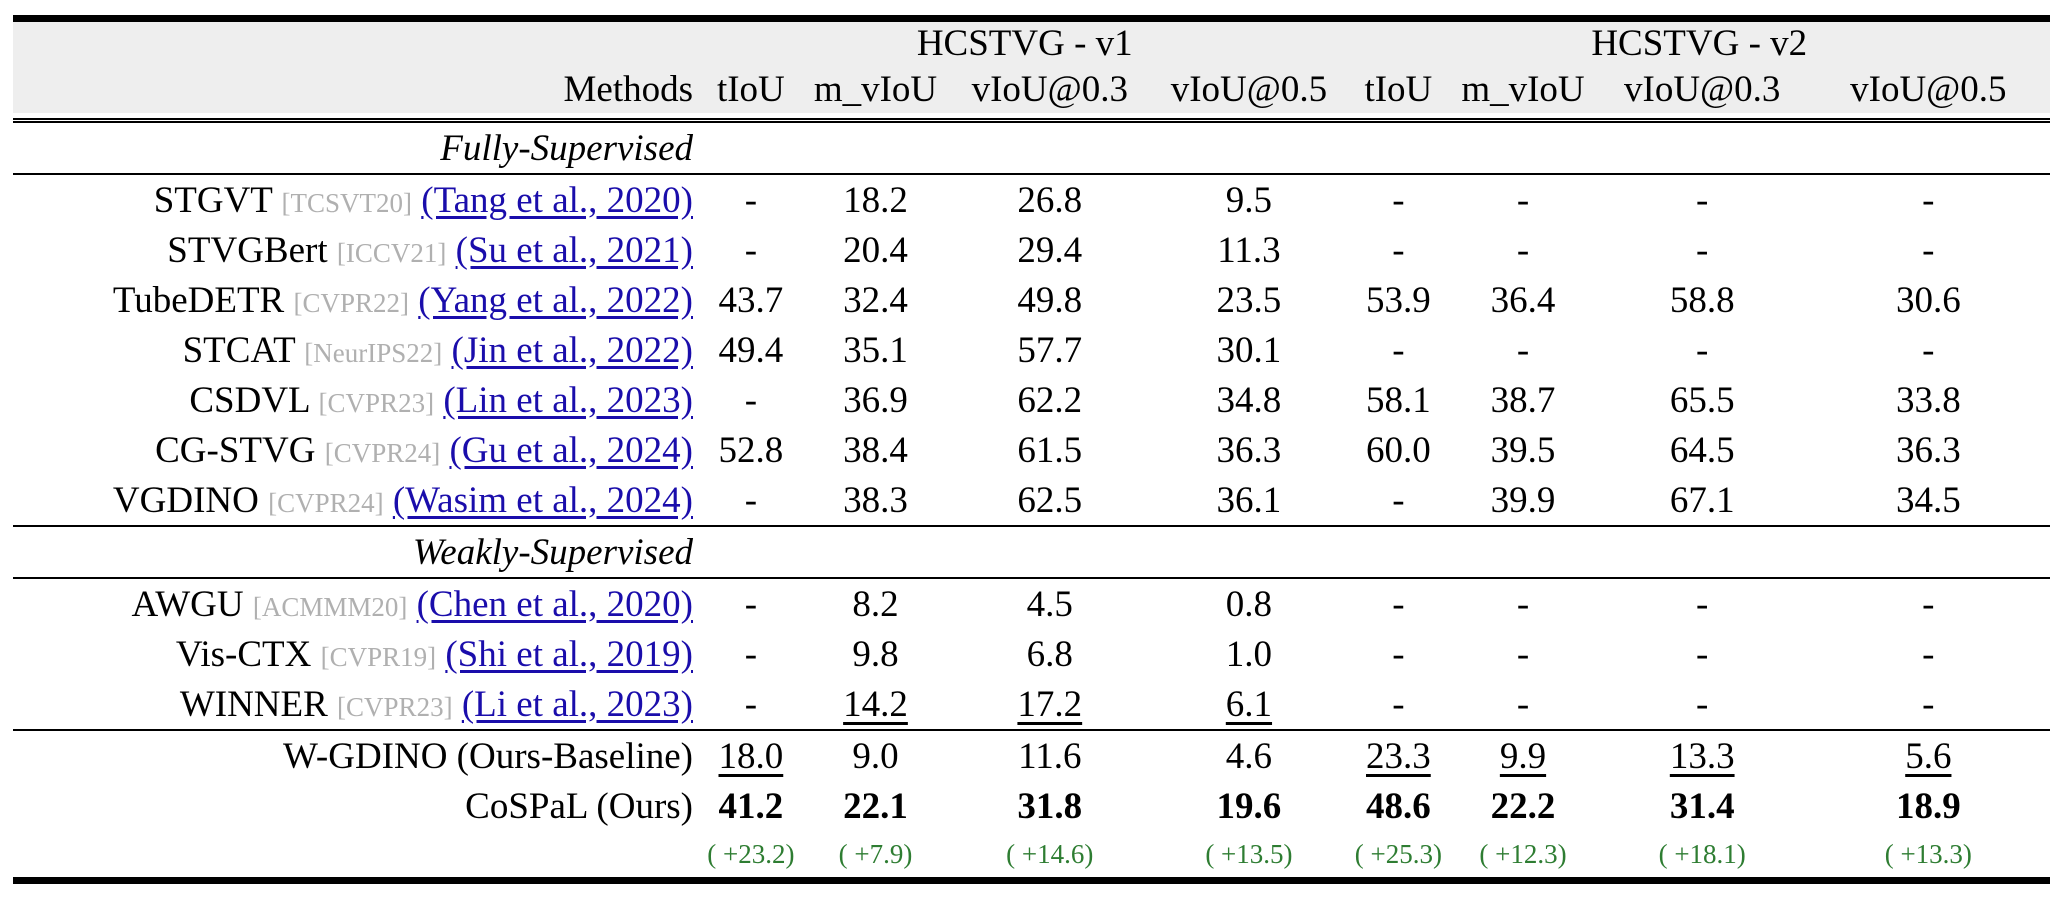 The width and height of the screenshot is (2060, 906). I want to click on value-cell: 9.0, so click(875, 756).